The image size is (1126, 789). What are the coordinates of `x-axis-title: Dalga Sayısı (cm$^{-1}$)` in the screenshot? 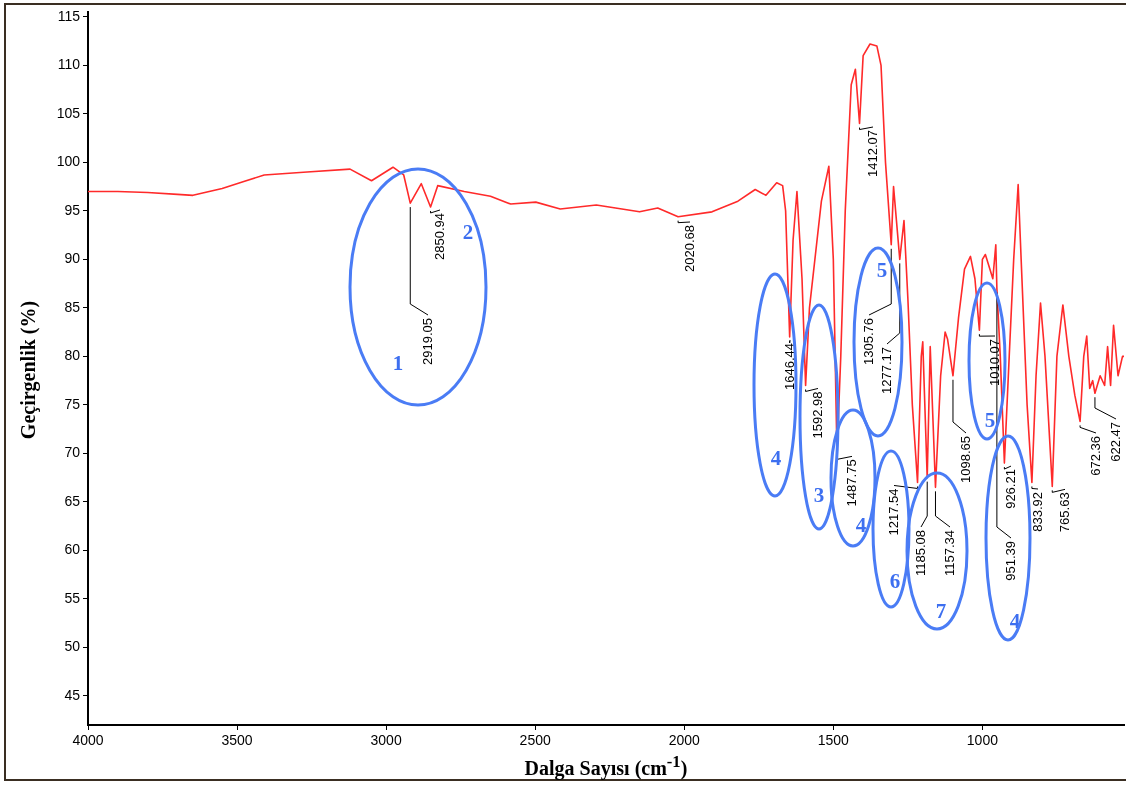 It's located at (606, 766).